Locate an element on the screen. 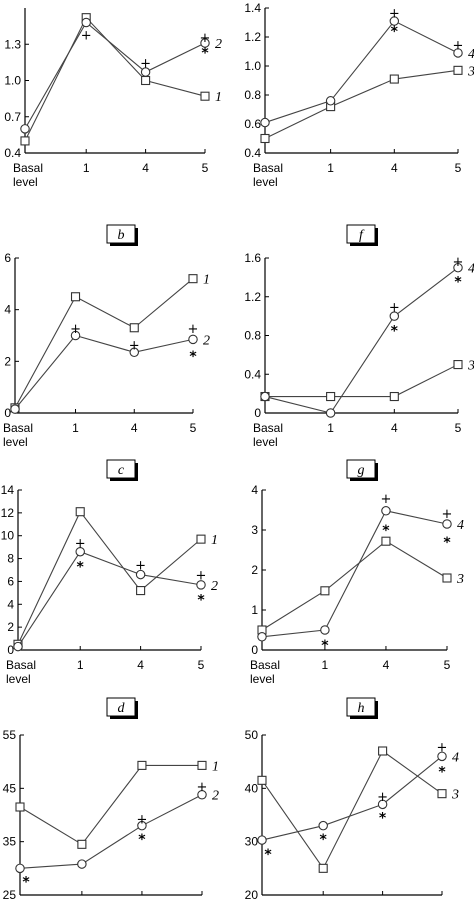 This screenshot has height=901, width=474. panel-label-f: f is located at coordinates (362, 235).